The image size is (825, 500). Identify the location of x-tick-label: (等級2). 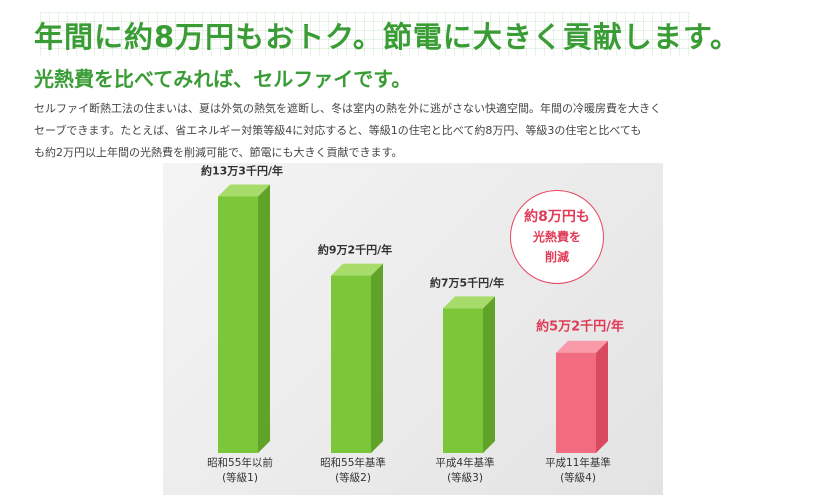
(353, 477).